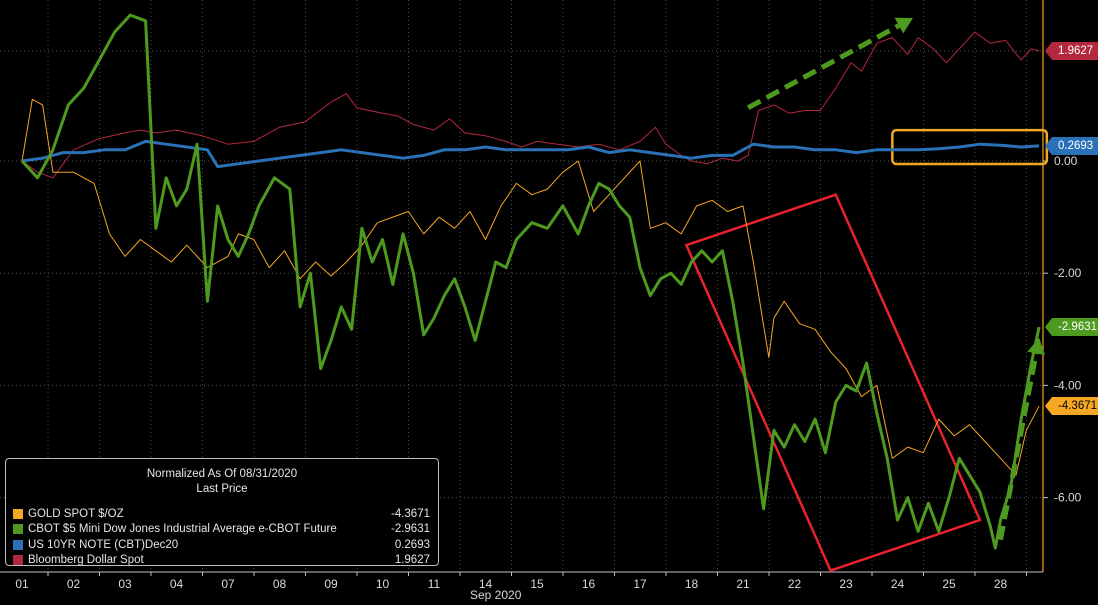  I want to click on x-tick-label: 10, so click(383, 584).